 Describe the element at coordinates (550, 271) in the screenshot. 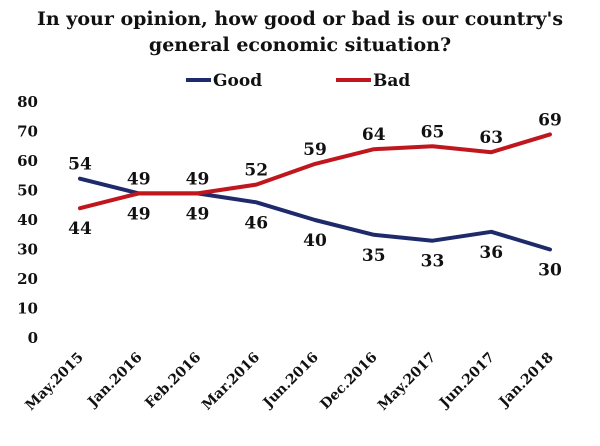

I see `data-label-good: 30` at that location.